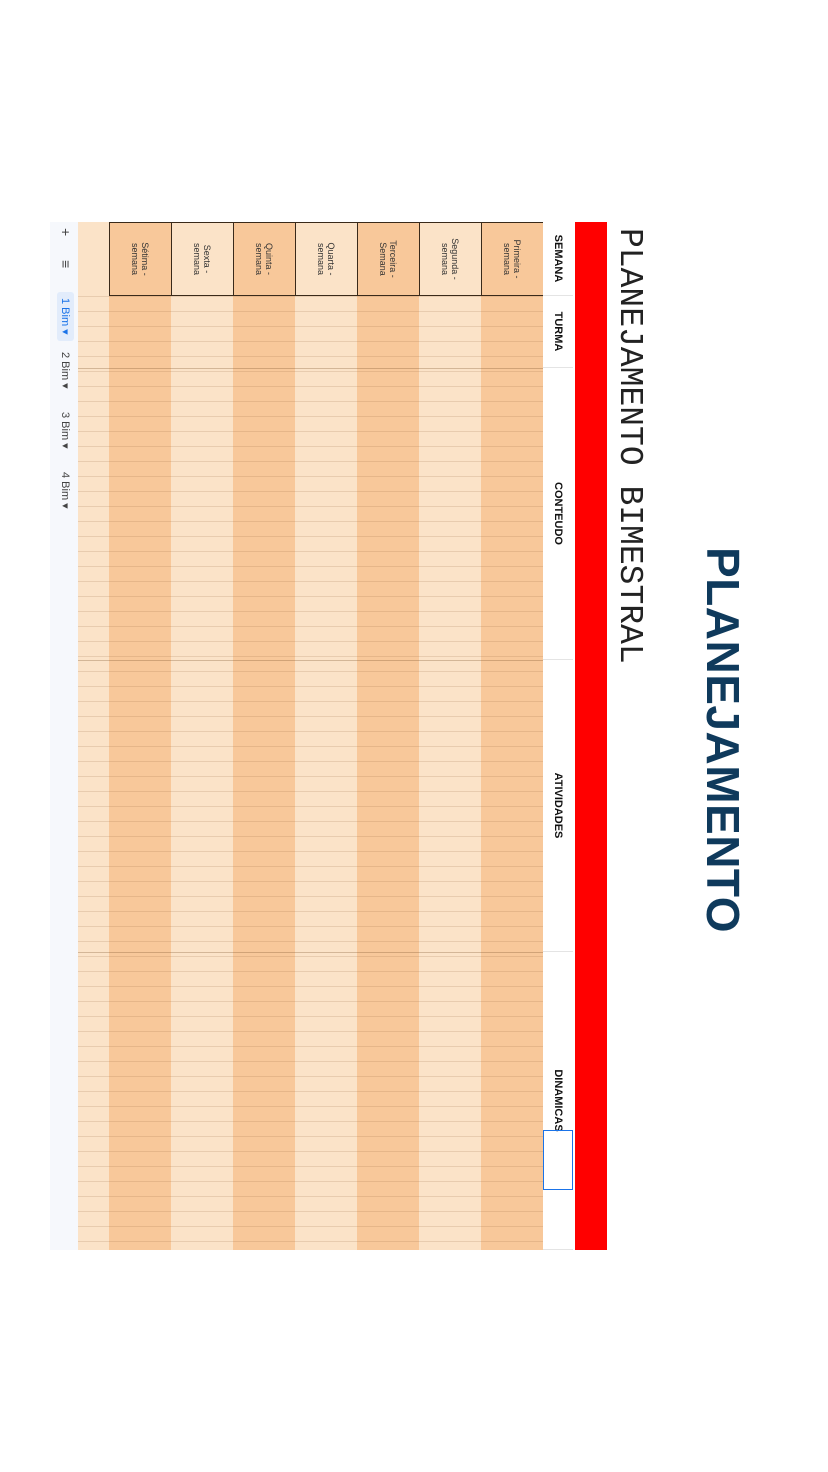  I want to click on sheet-tab: 2 Bim ▾, so click(65, 370).